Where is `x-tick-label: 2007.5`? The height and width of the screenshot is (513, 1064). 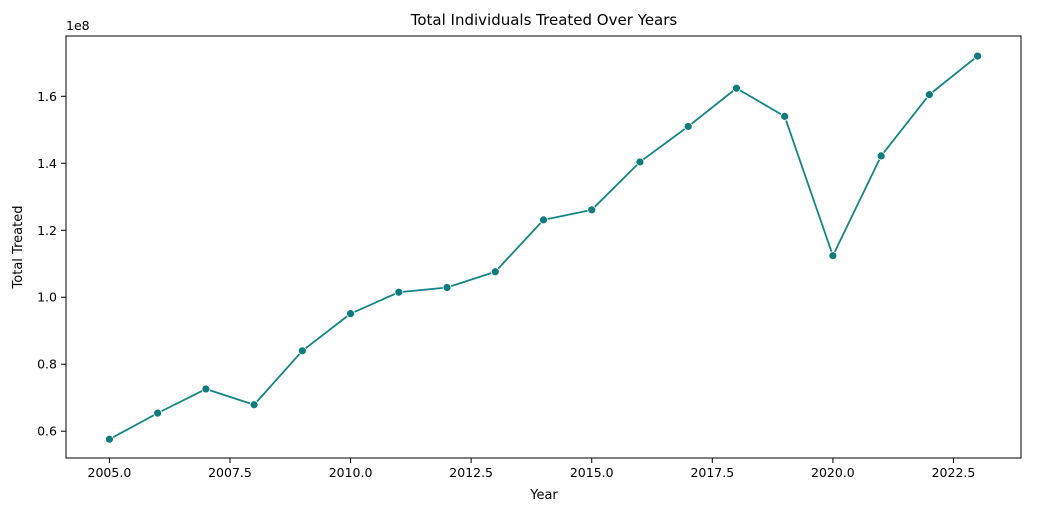
x-tick-label: 2007.5 is located at coordinates (230, 472).